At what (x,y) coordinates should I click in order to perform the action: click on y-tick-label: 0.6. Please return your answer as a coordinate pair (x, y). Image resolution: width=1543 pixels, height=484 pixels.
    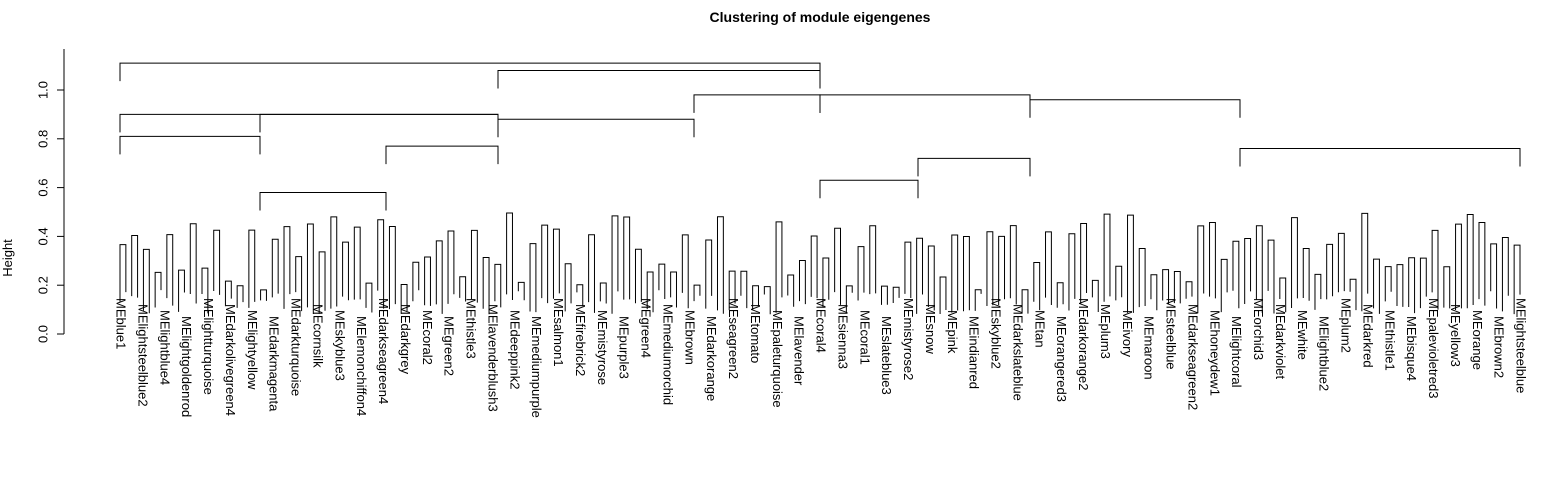
    Looking at the image, I should click on (42, 188).